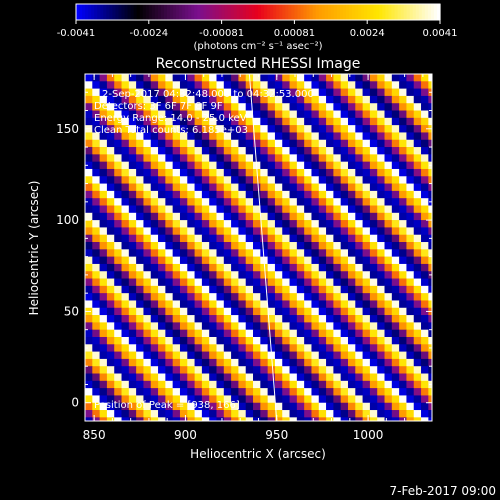 The image size is (500, 500). Describe the element at coordinates (94, 435) in the screenshot. I see `x-tick-label: 850` at that location.